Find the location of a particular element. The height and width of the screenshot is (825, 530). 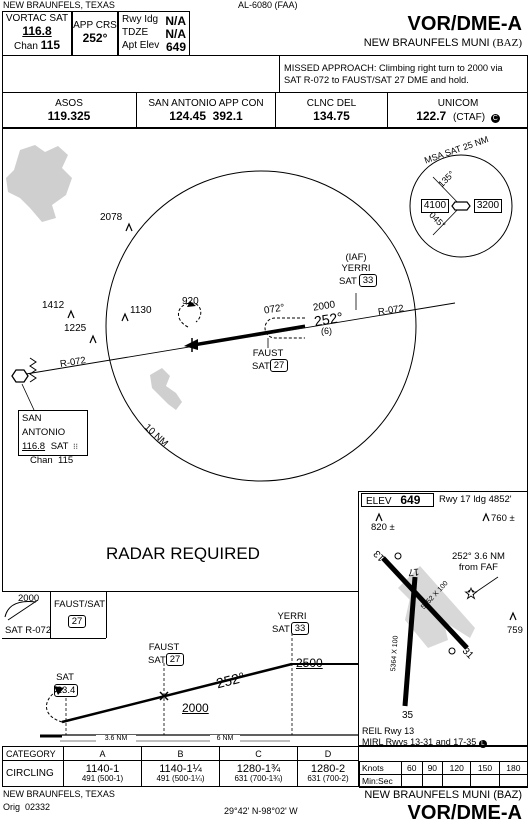

profile-hold-arc is located at coordinates (23, 610).